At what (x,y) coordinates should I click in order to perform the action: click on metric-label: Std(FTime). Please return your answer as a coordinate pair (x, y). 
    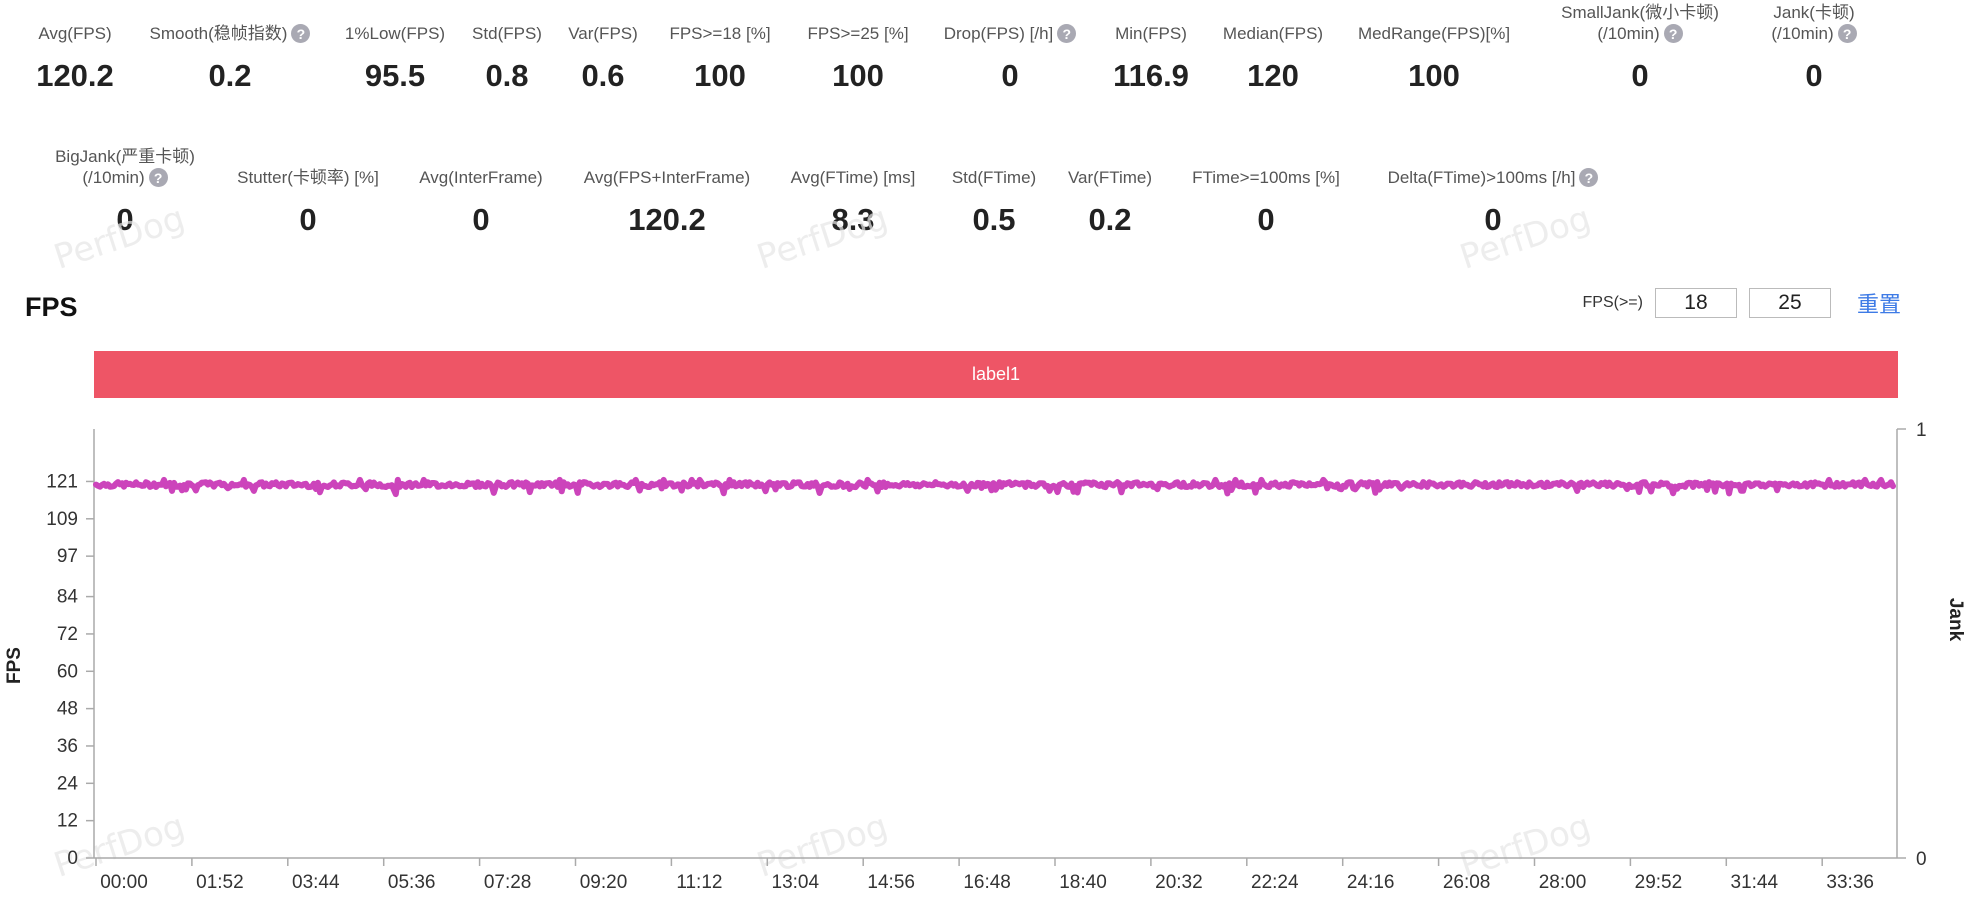
    Looking at the image, I should click on (994, 177).